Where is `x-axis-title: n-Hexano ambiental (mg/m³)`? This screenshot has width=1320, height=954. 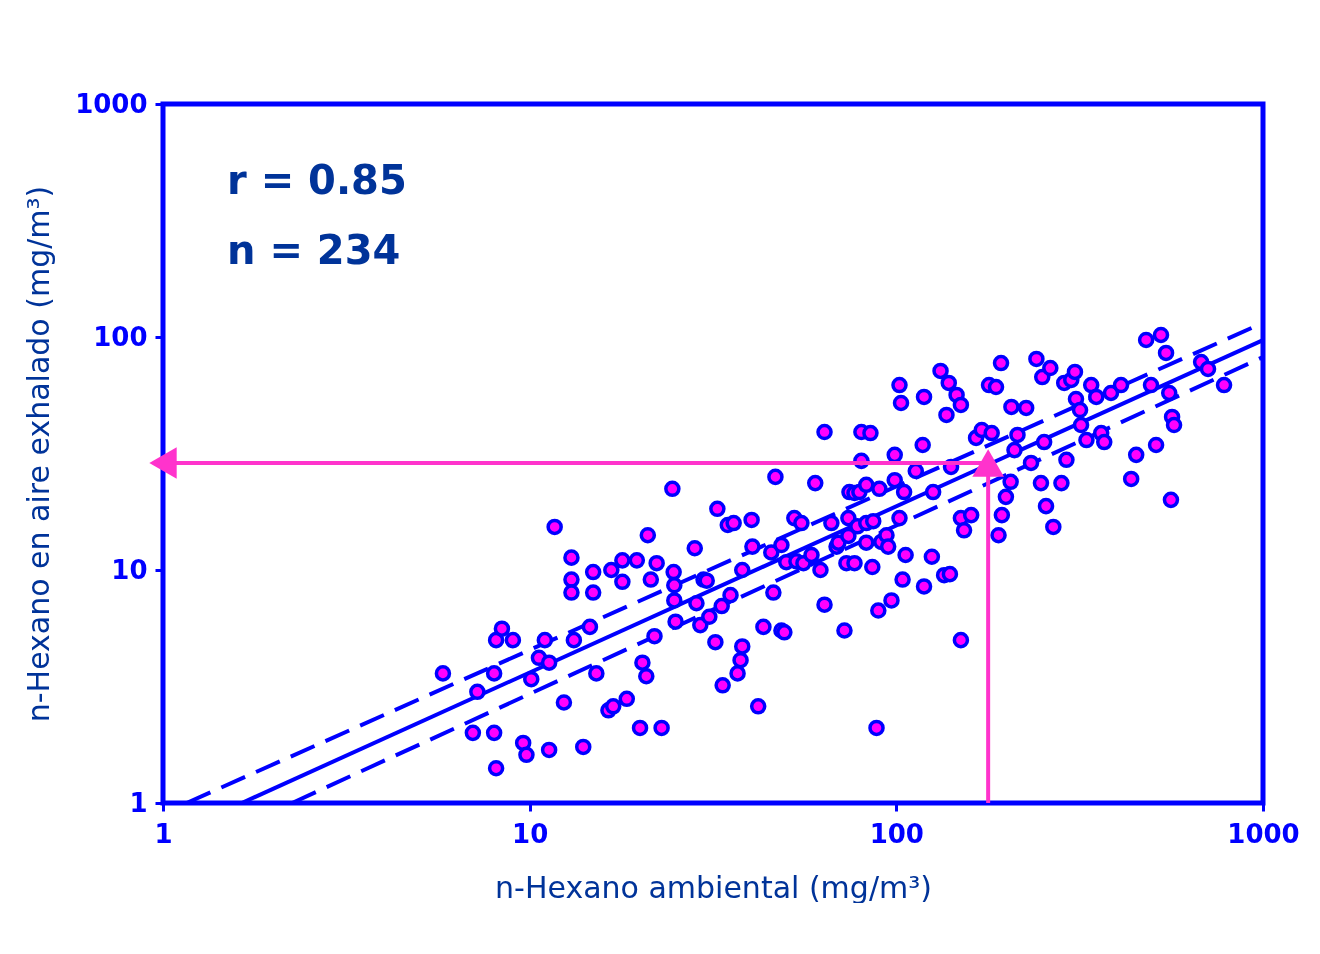
x-axis-title: n-Hexano ambiental (mg/m³) is located at coordinates (713, 887).